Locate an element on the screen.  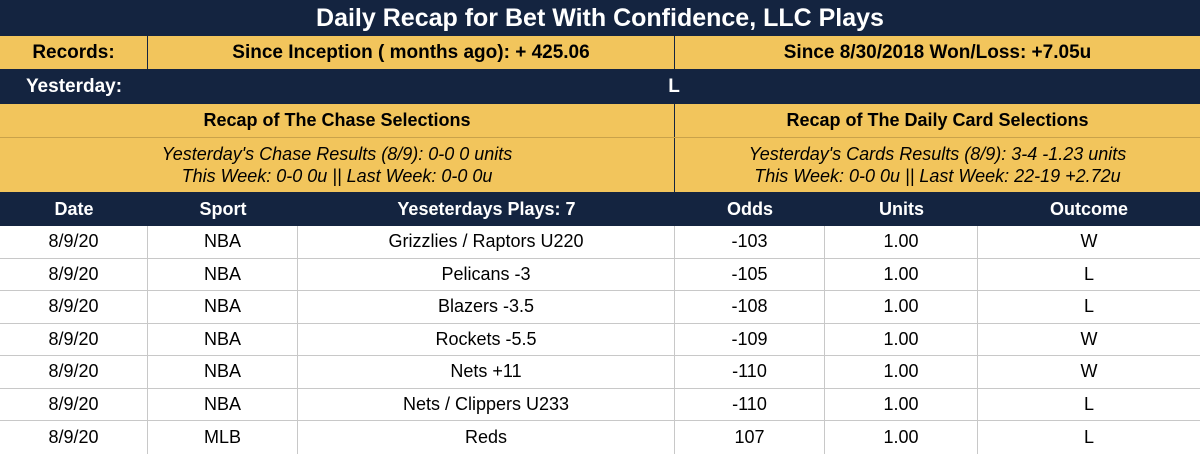
column-header-date: Date is located at coordinates (74, 208).